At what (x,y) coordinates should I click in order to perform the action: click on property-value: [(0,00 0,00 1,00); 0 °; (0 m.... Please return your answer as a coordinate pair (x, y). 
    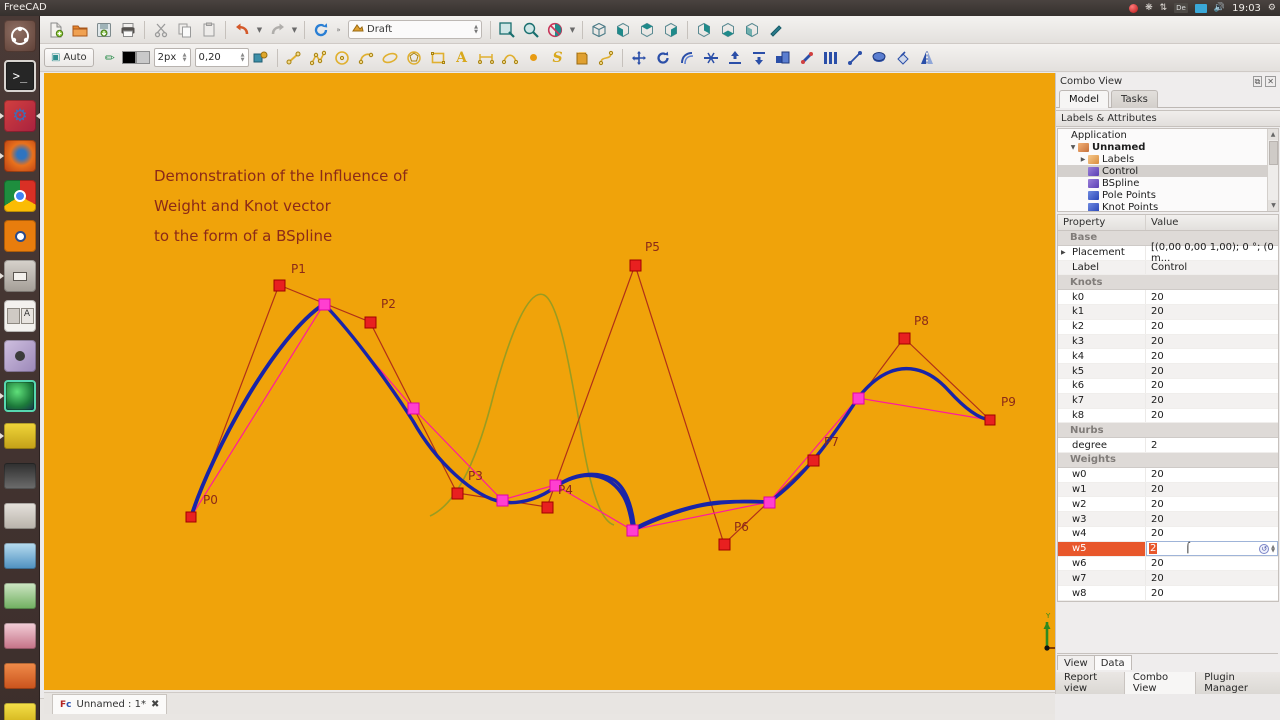
    Looking at the image, I should click on (1212, 252).